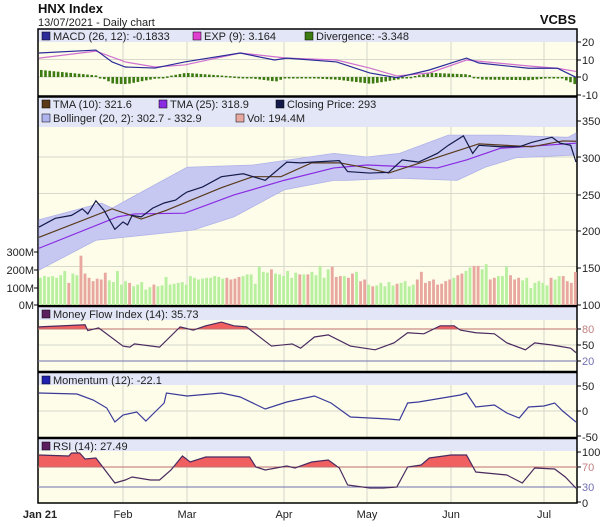 This screenshot has width=609, height=527. Describe the element at coordinates (187, 515) in the screenshot. I see `x-tick-label: Mar` at that location.